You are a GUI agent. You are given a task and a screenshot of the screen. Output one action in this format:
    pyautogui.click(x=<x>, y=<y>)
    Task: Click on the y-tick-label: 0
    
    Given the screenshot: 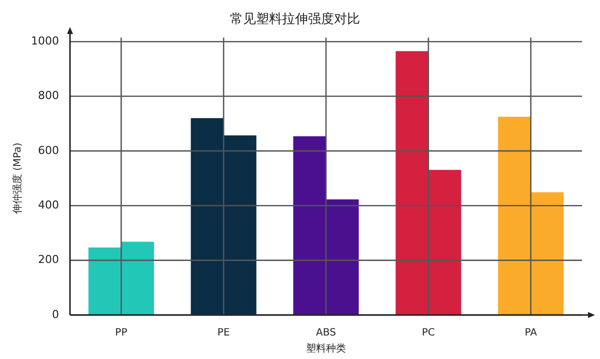 What is the action you would take?
    pyautogui.click(x=55, y=314)
    